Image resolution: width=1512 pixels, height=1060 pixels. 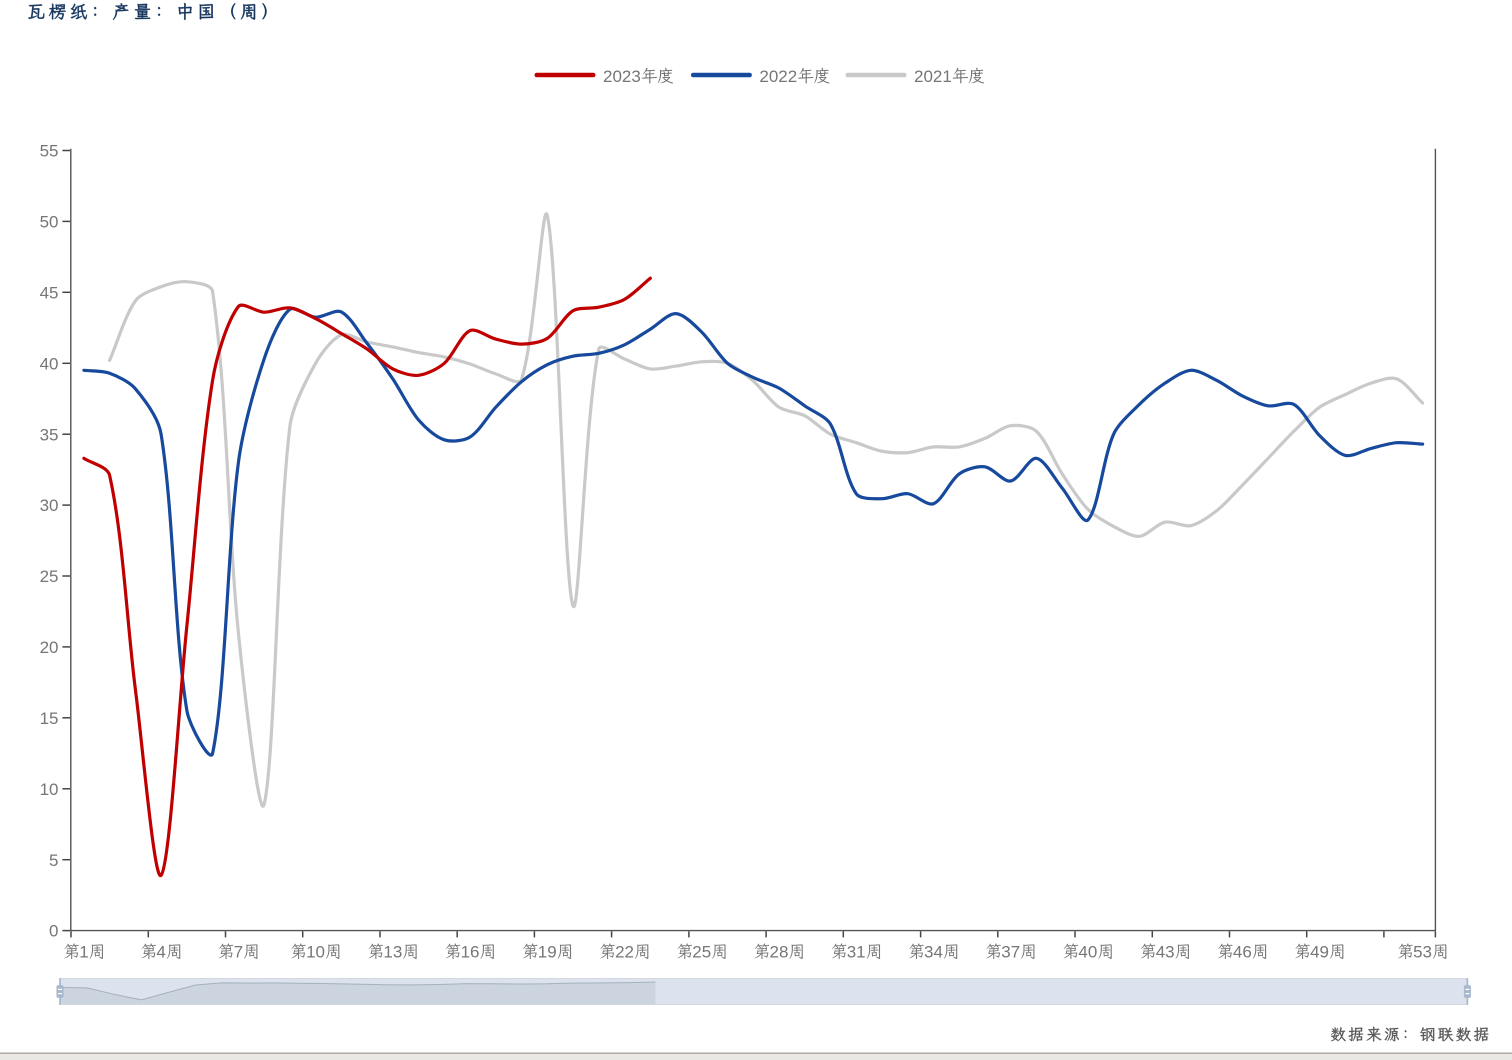 What do you see at coordinates (49, 222) in the screenshot?
I see `svg-text: 50` at bounding box center [49, 222].